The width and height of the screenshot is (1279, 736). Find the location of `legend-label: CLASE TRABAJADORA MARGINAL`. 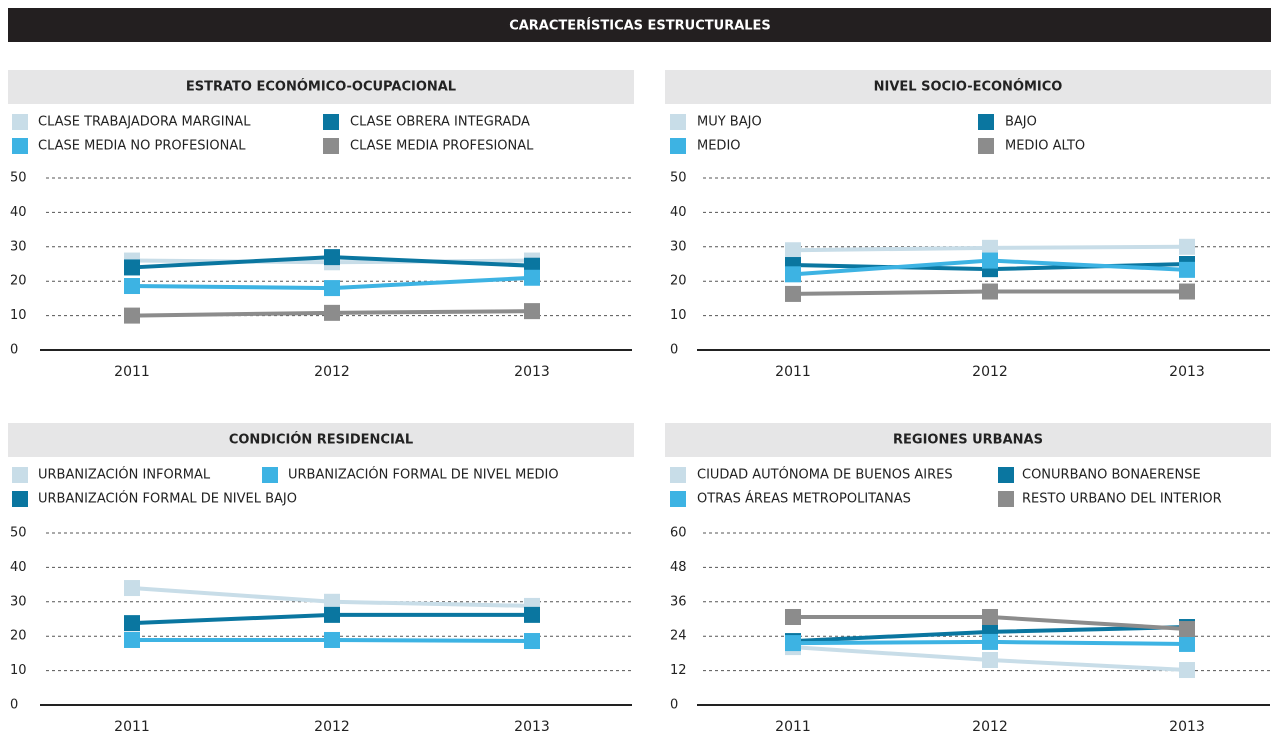

legend-label: CLASE TRABAJADORA MARGINAL is located at coordinates (144, 122).